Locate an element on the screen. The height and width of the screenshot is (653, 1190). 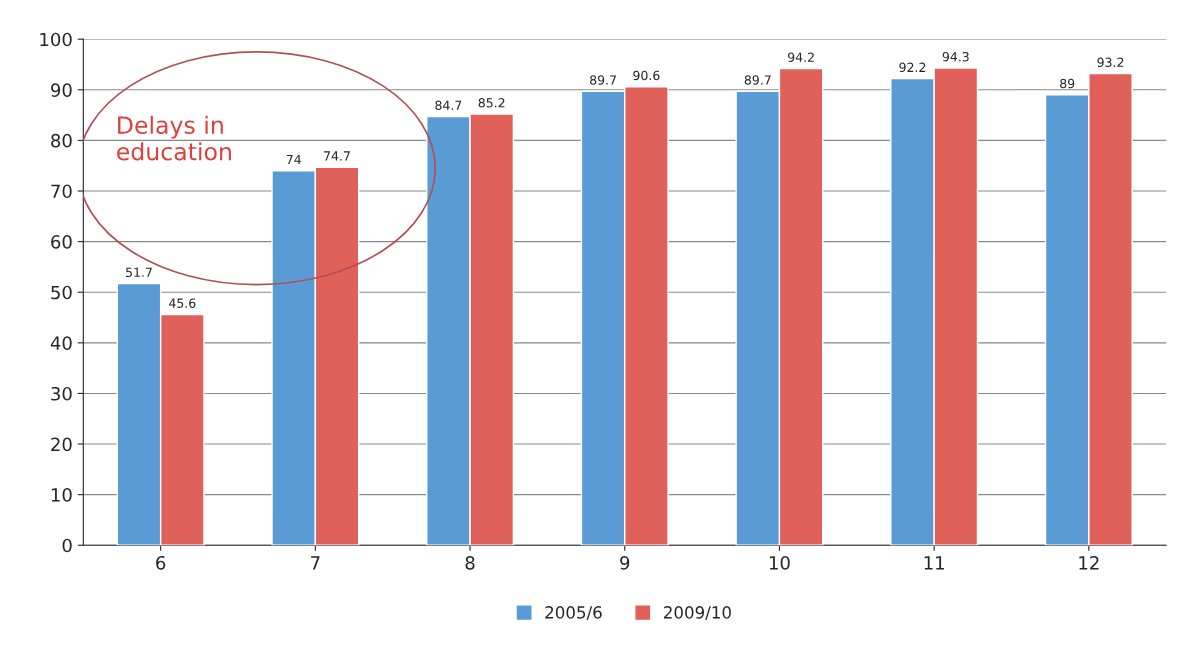
data-label: 74 is located at coordinates (293, 159).